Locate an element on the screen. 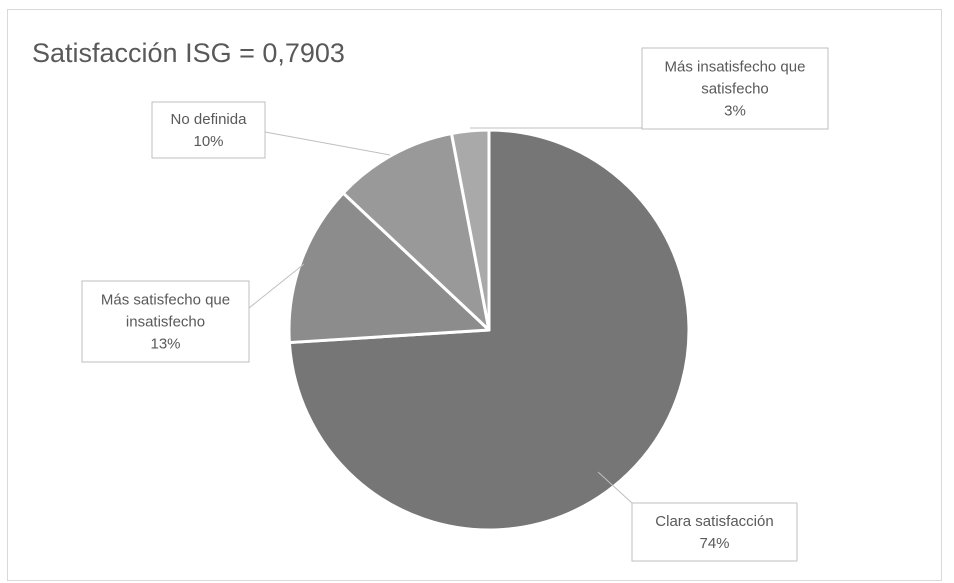  data-label-4: Más insatisfecho que satisfecho 3% is located at coordinates (649, 88).